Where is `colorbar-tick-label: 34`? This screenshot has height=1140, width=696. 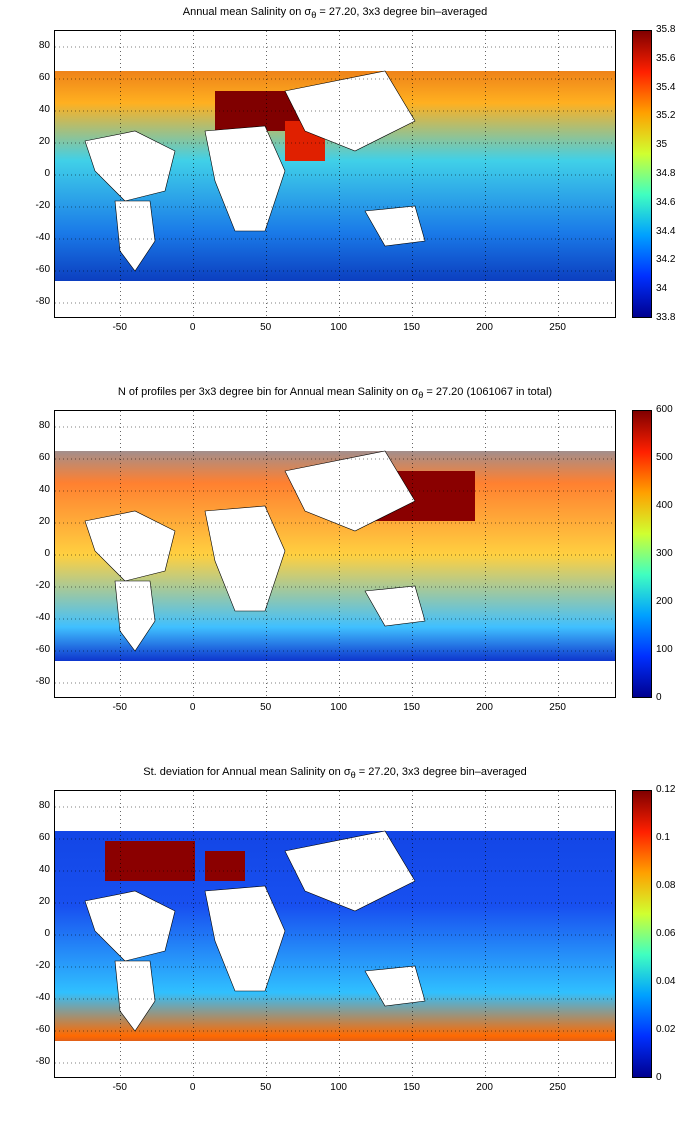
colorbar-tick-label: 34 is located at coordinates (662, 289).